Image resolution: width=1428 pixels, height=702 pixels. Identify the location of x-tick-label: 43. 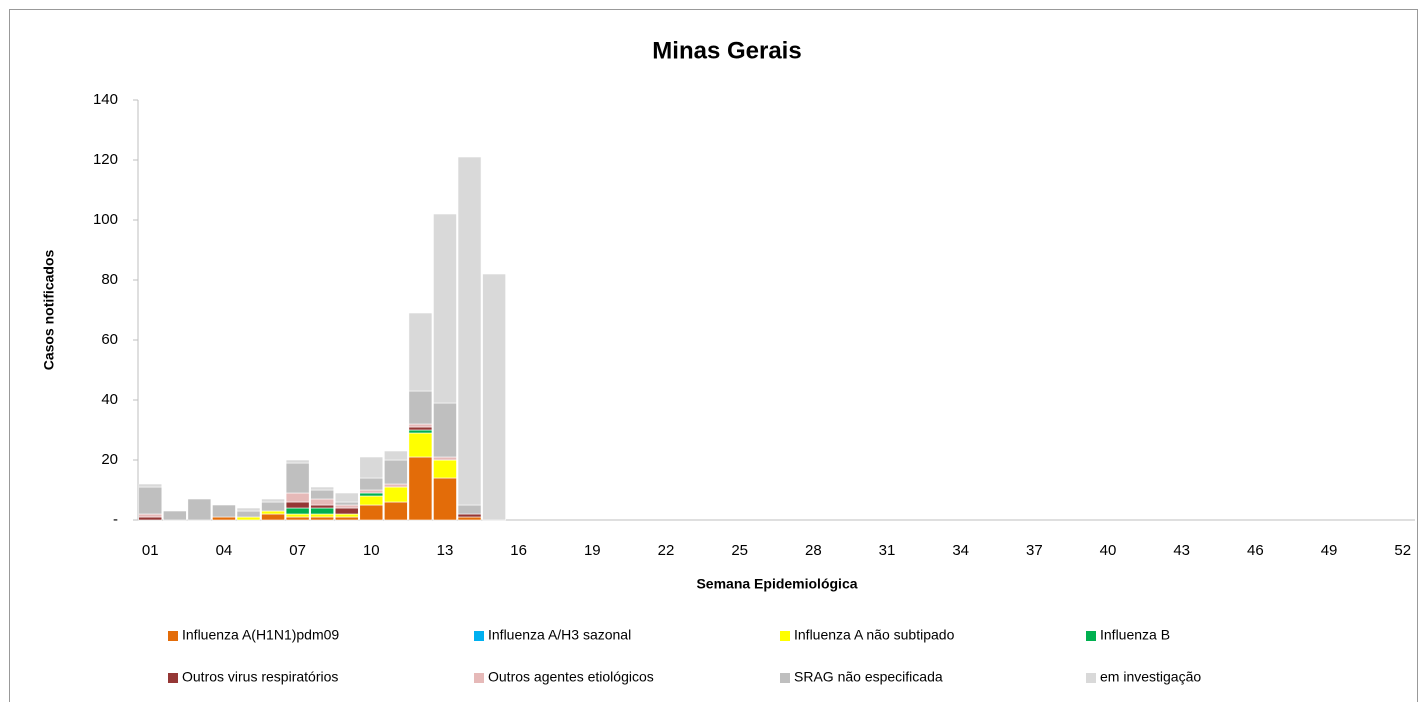
(1181, 550).